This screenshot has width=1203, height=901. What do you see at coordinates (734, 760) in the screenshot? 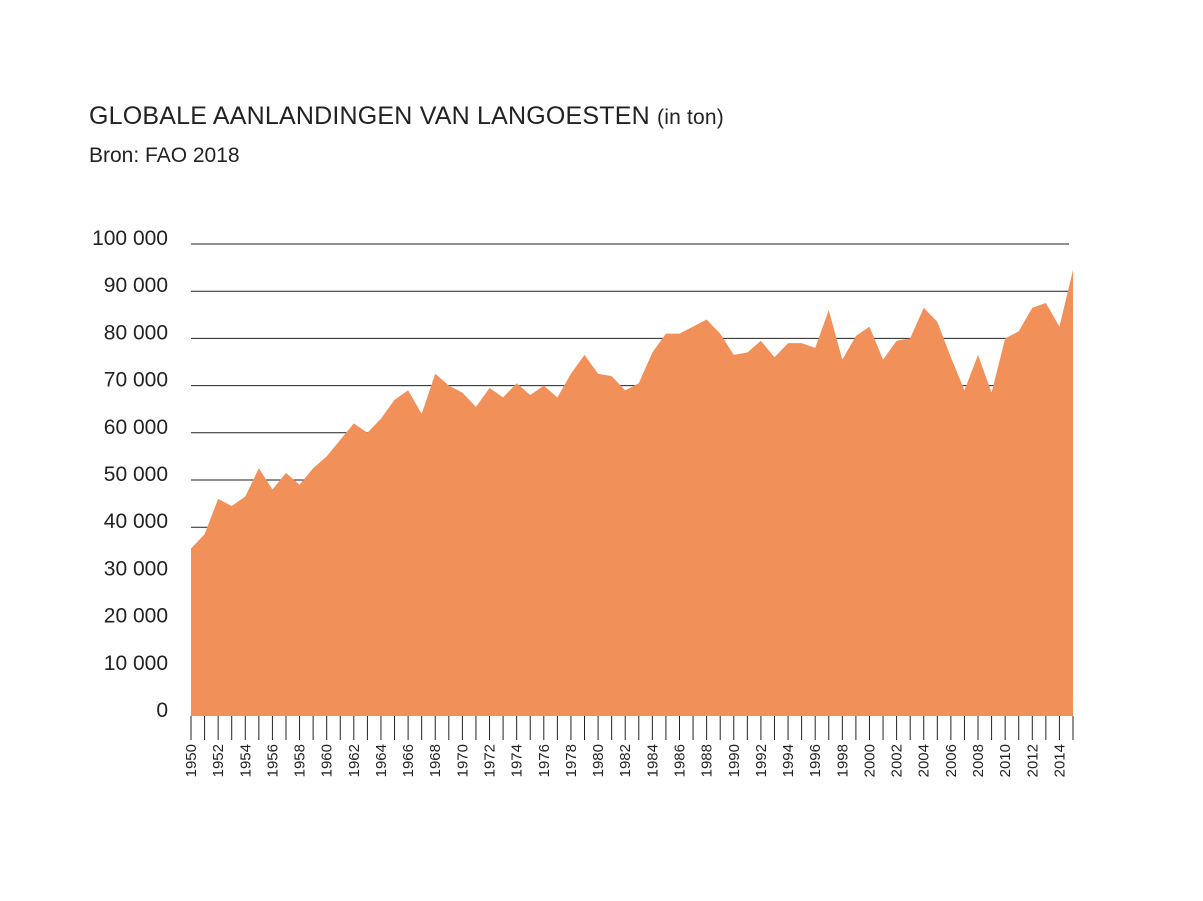
I see `x-tick-label: 1990` at bounding box center [734, 760].